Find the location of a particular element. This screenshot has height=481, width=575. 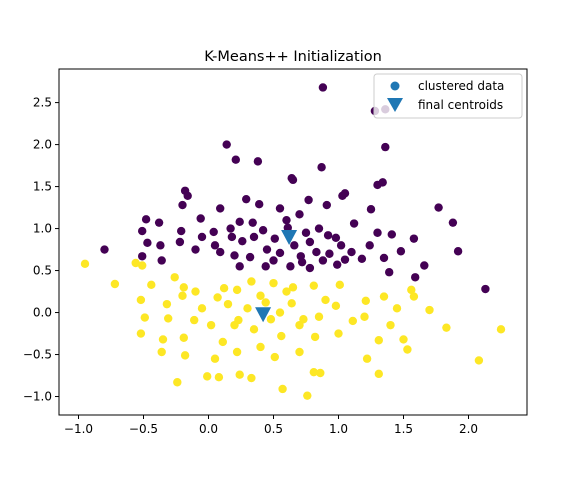

y-tick-label: 0.0 is located at coordinates (42, 313).